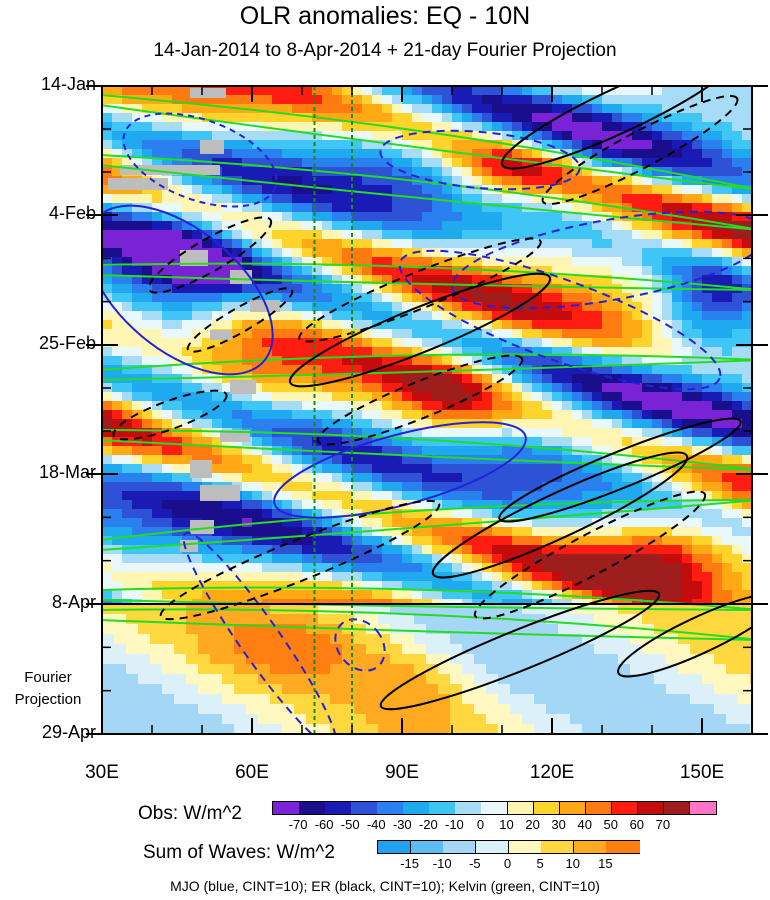  I want to click on y-tick-label: 25-Feb, so click(67, 343).